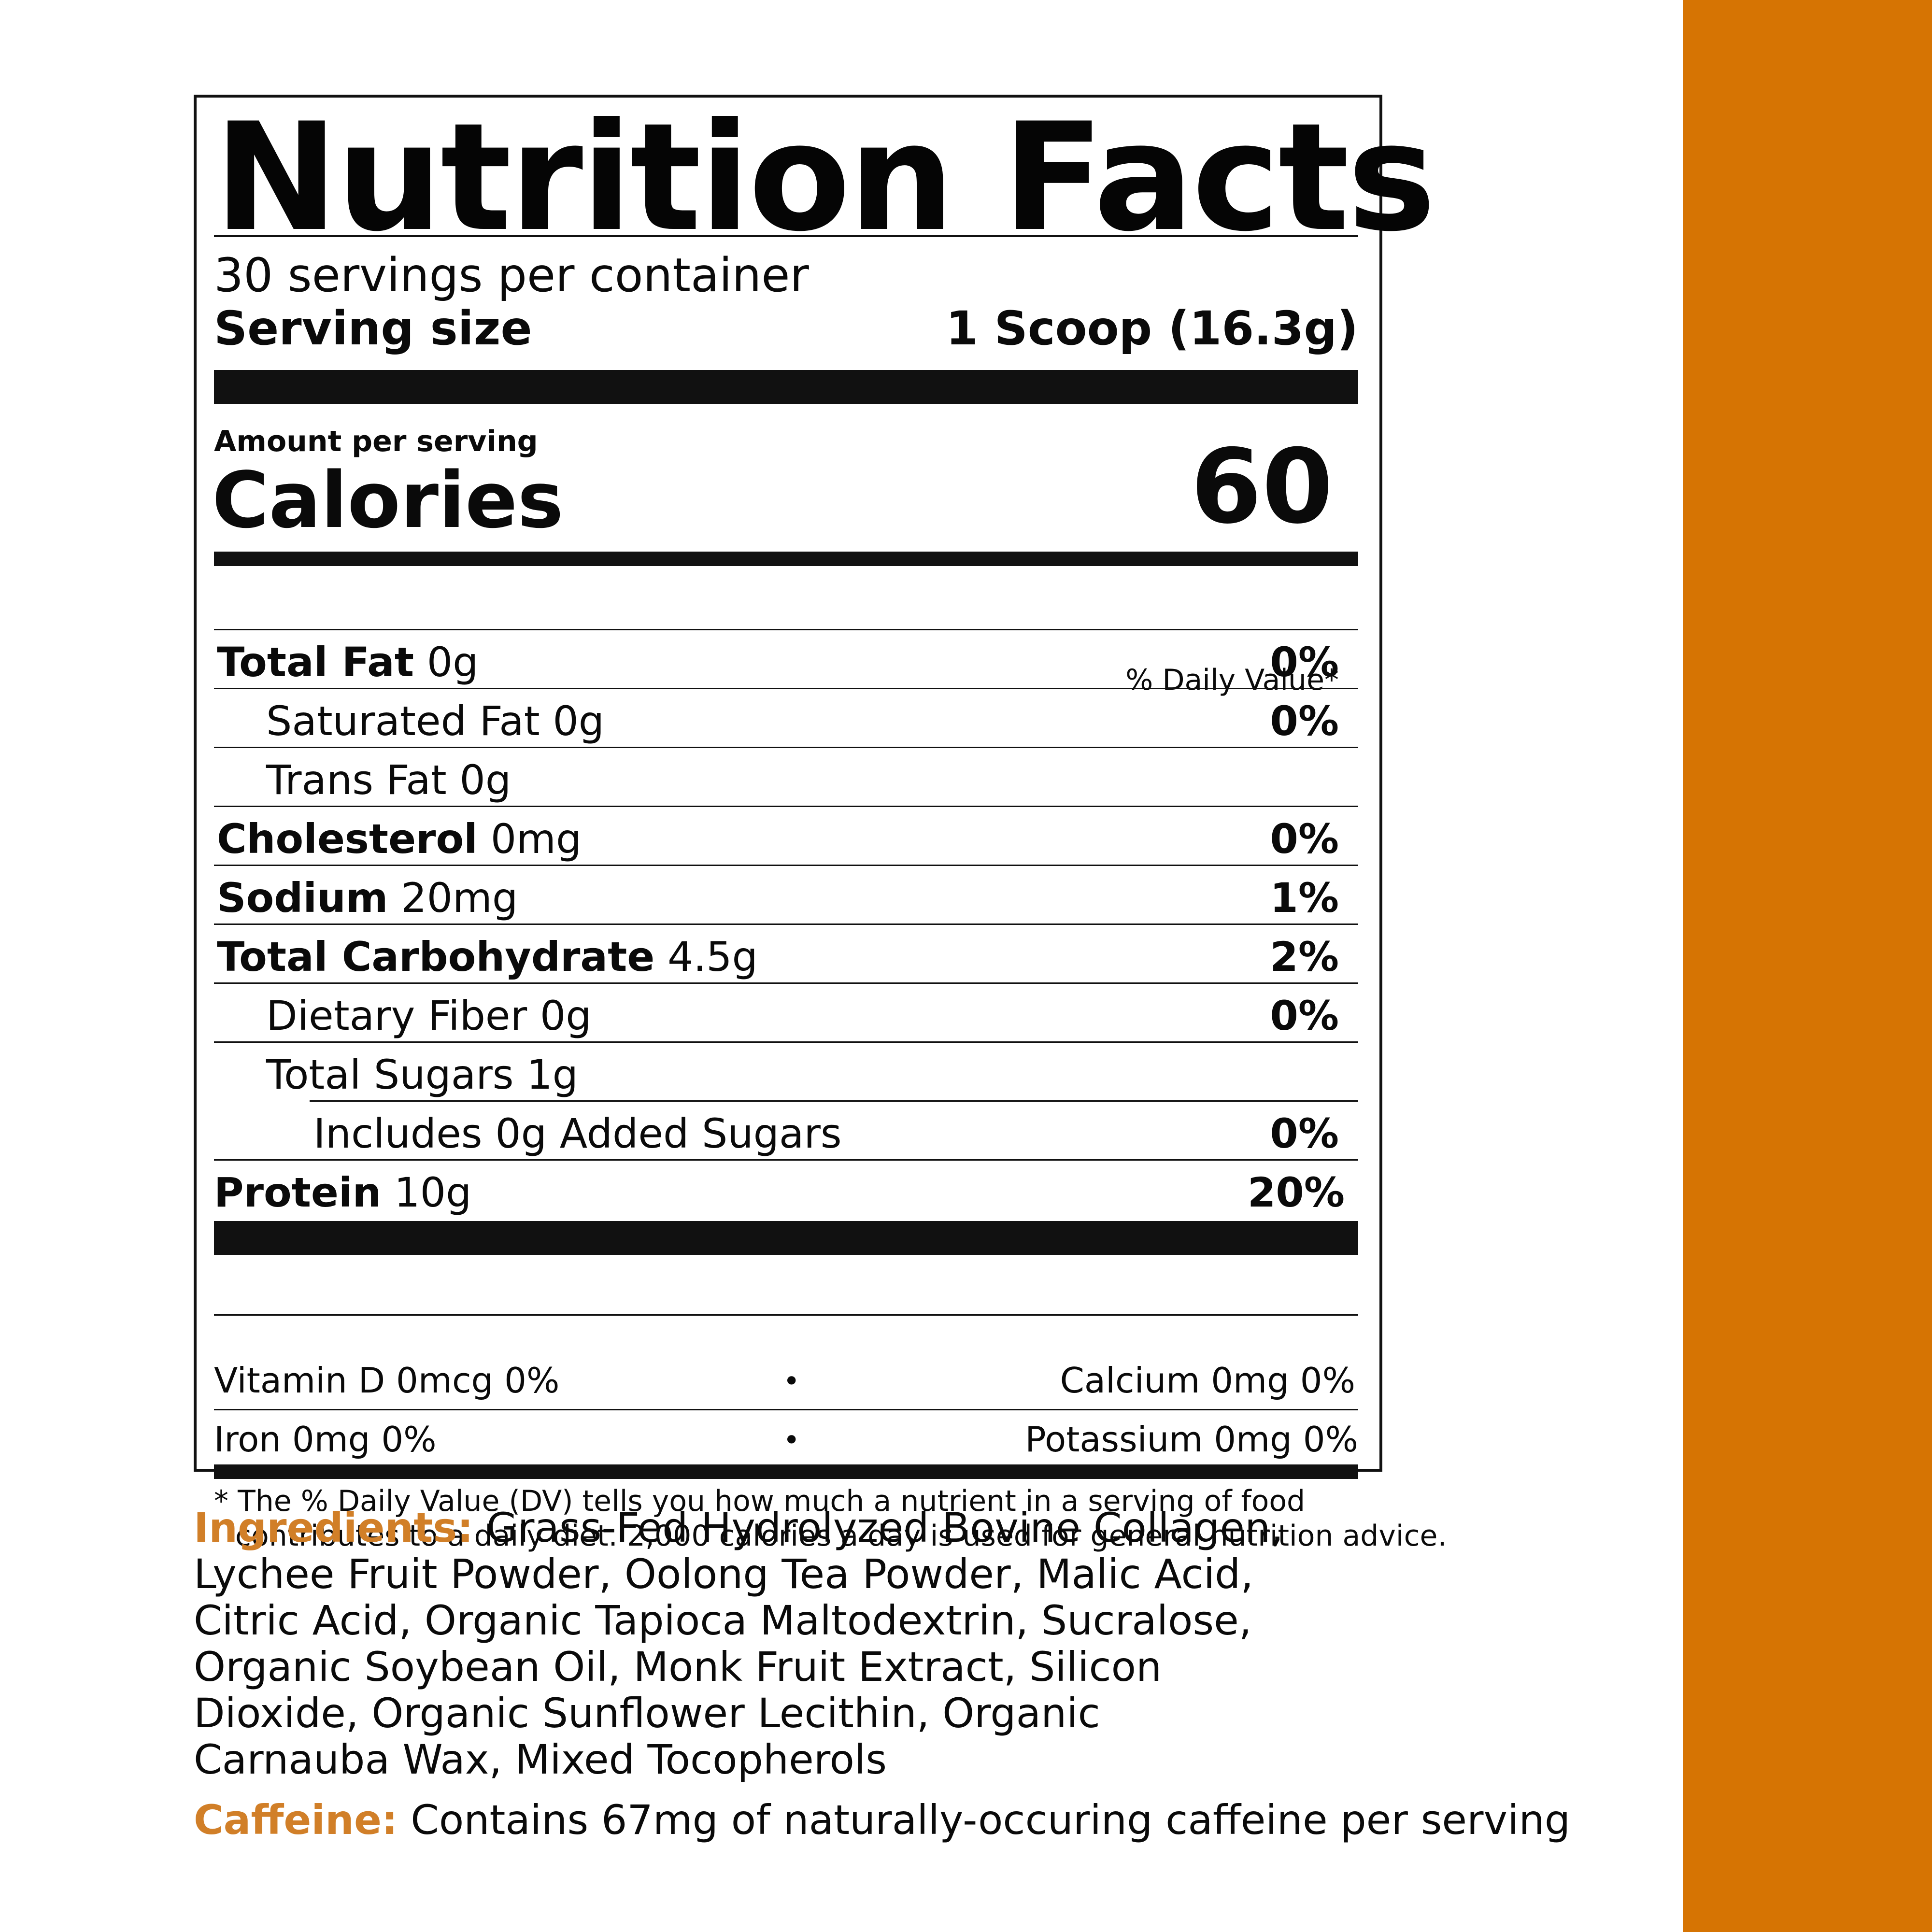  What do you see at coordinates (1152, 328) in the screenshot?
I see `serving-size-value: 1 Scoop (16.3g)` at bounding box center [1152, 328].